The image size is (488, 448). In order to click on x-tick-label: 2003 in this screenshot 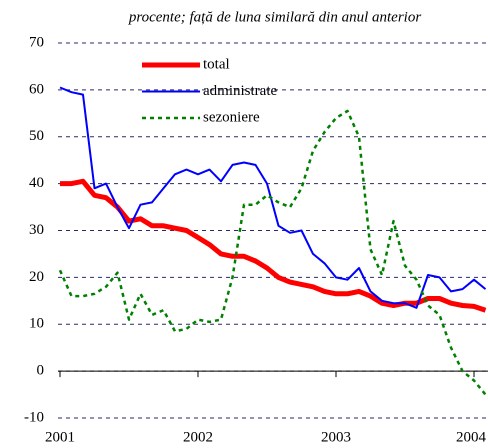, I will do `click(336, 437)`.